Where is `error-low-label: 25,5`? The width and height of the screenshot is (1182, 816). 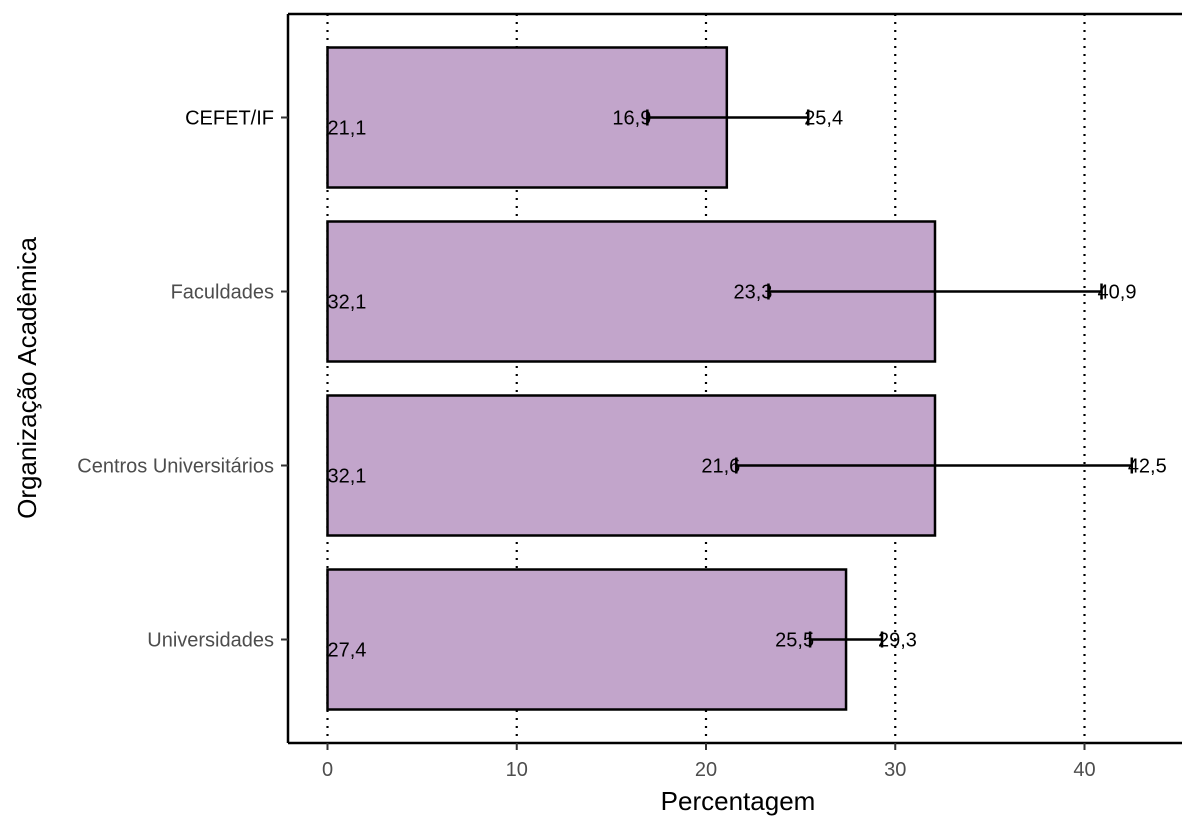 error-low-label: 25,5 is located at coordinates (794, 641).